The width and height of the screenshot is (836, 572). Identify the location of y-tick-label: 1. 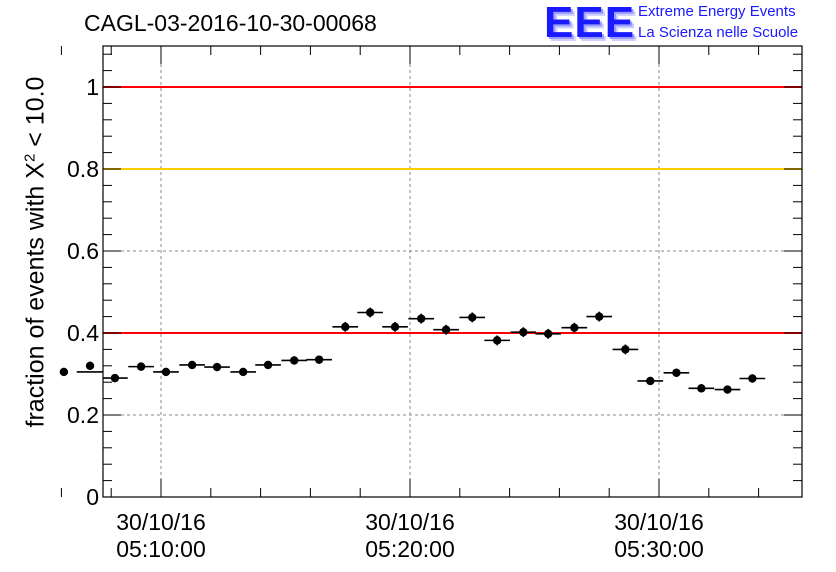
(92, 87).